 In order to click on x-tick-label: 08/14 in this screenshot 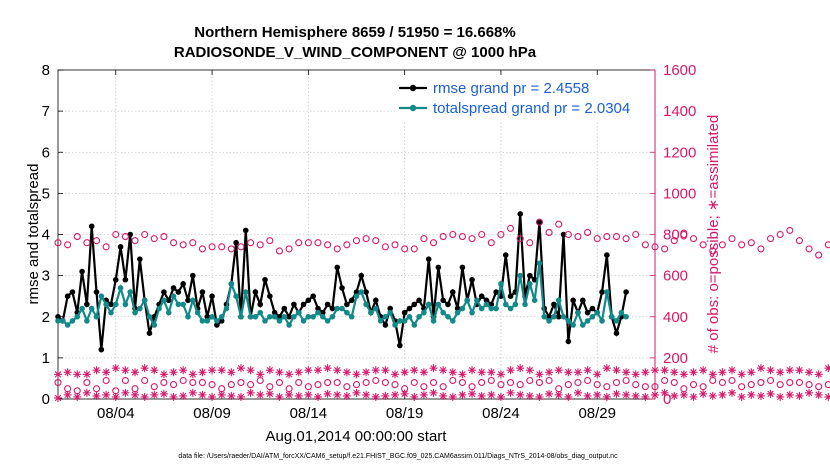, I will do `click(309, 413)`.